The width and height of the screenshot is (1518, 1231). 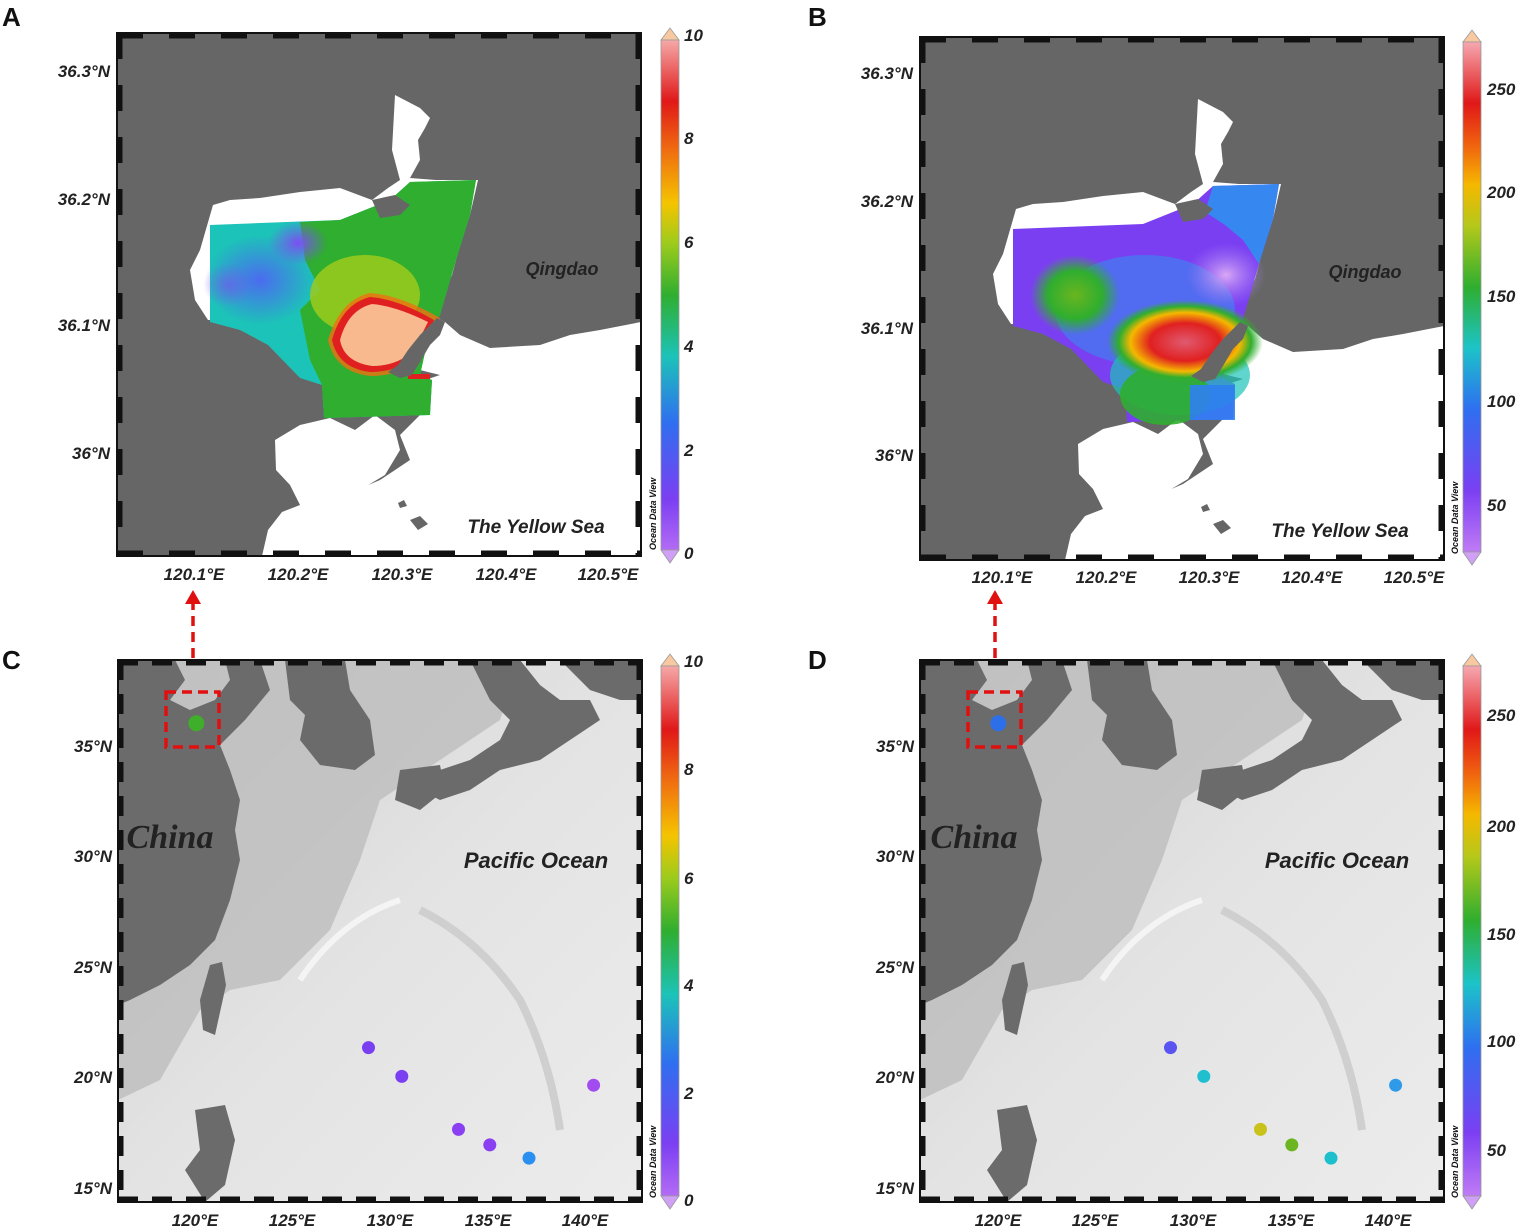 I want to click on philippines-land, so click(x=1012, y=1153).